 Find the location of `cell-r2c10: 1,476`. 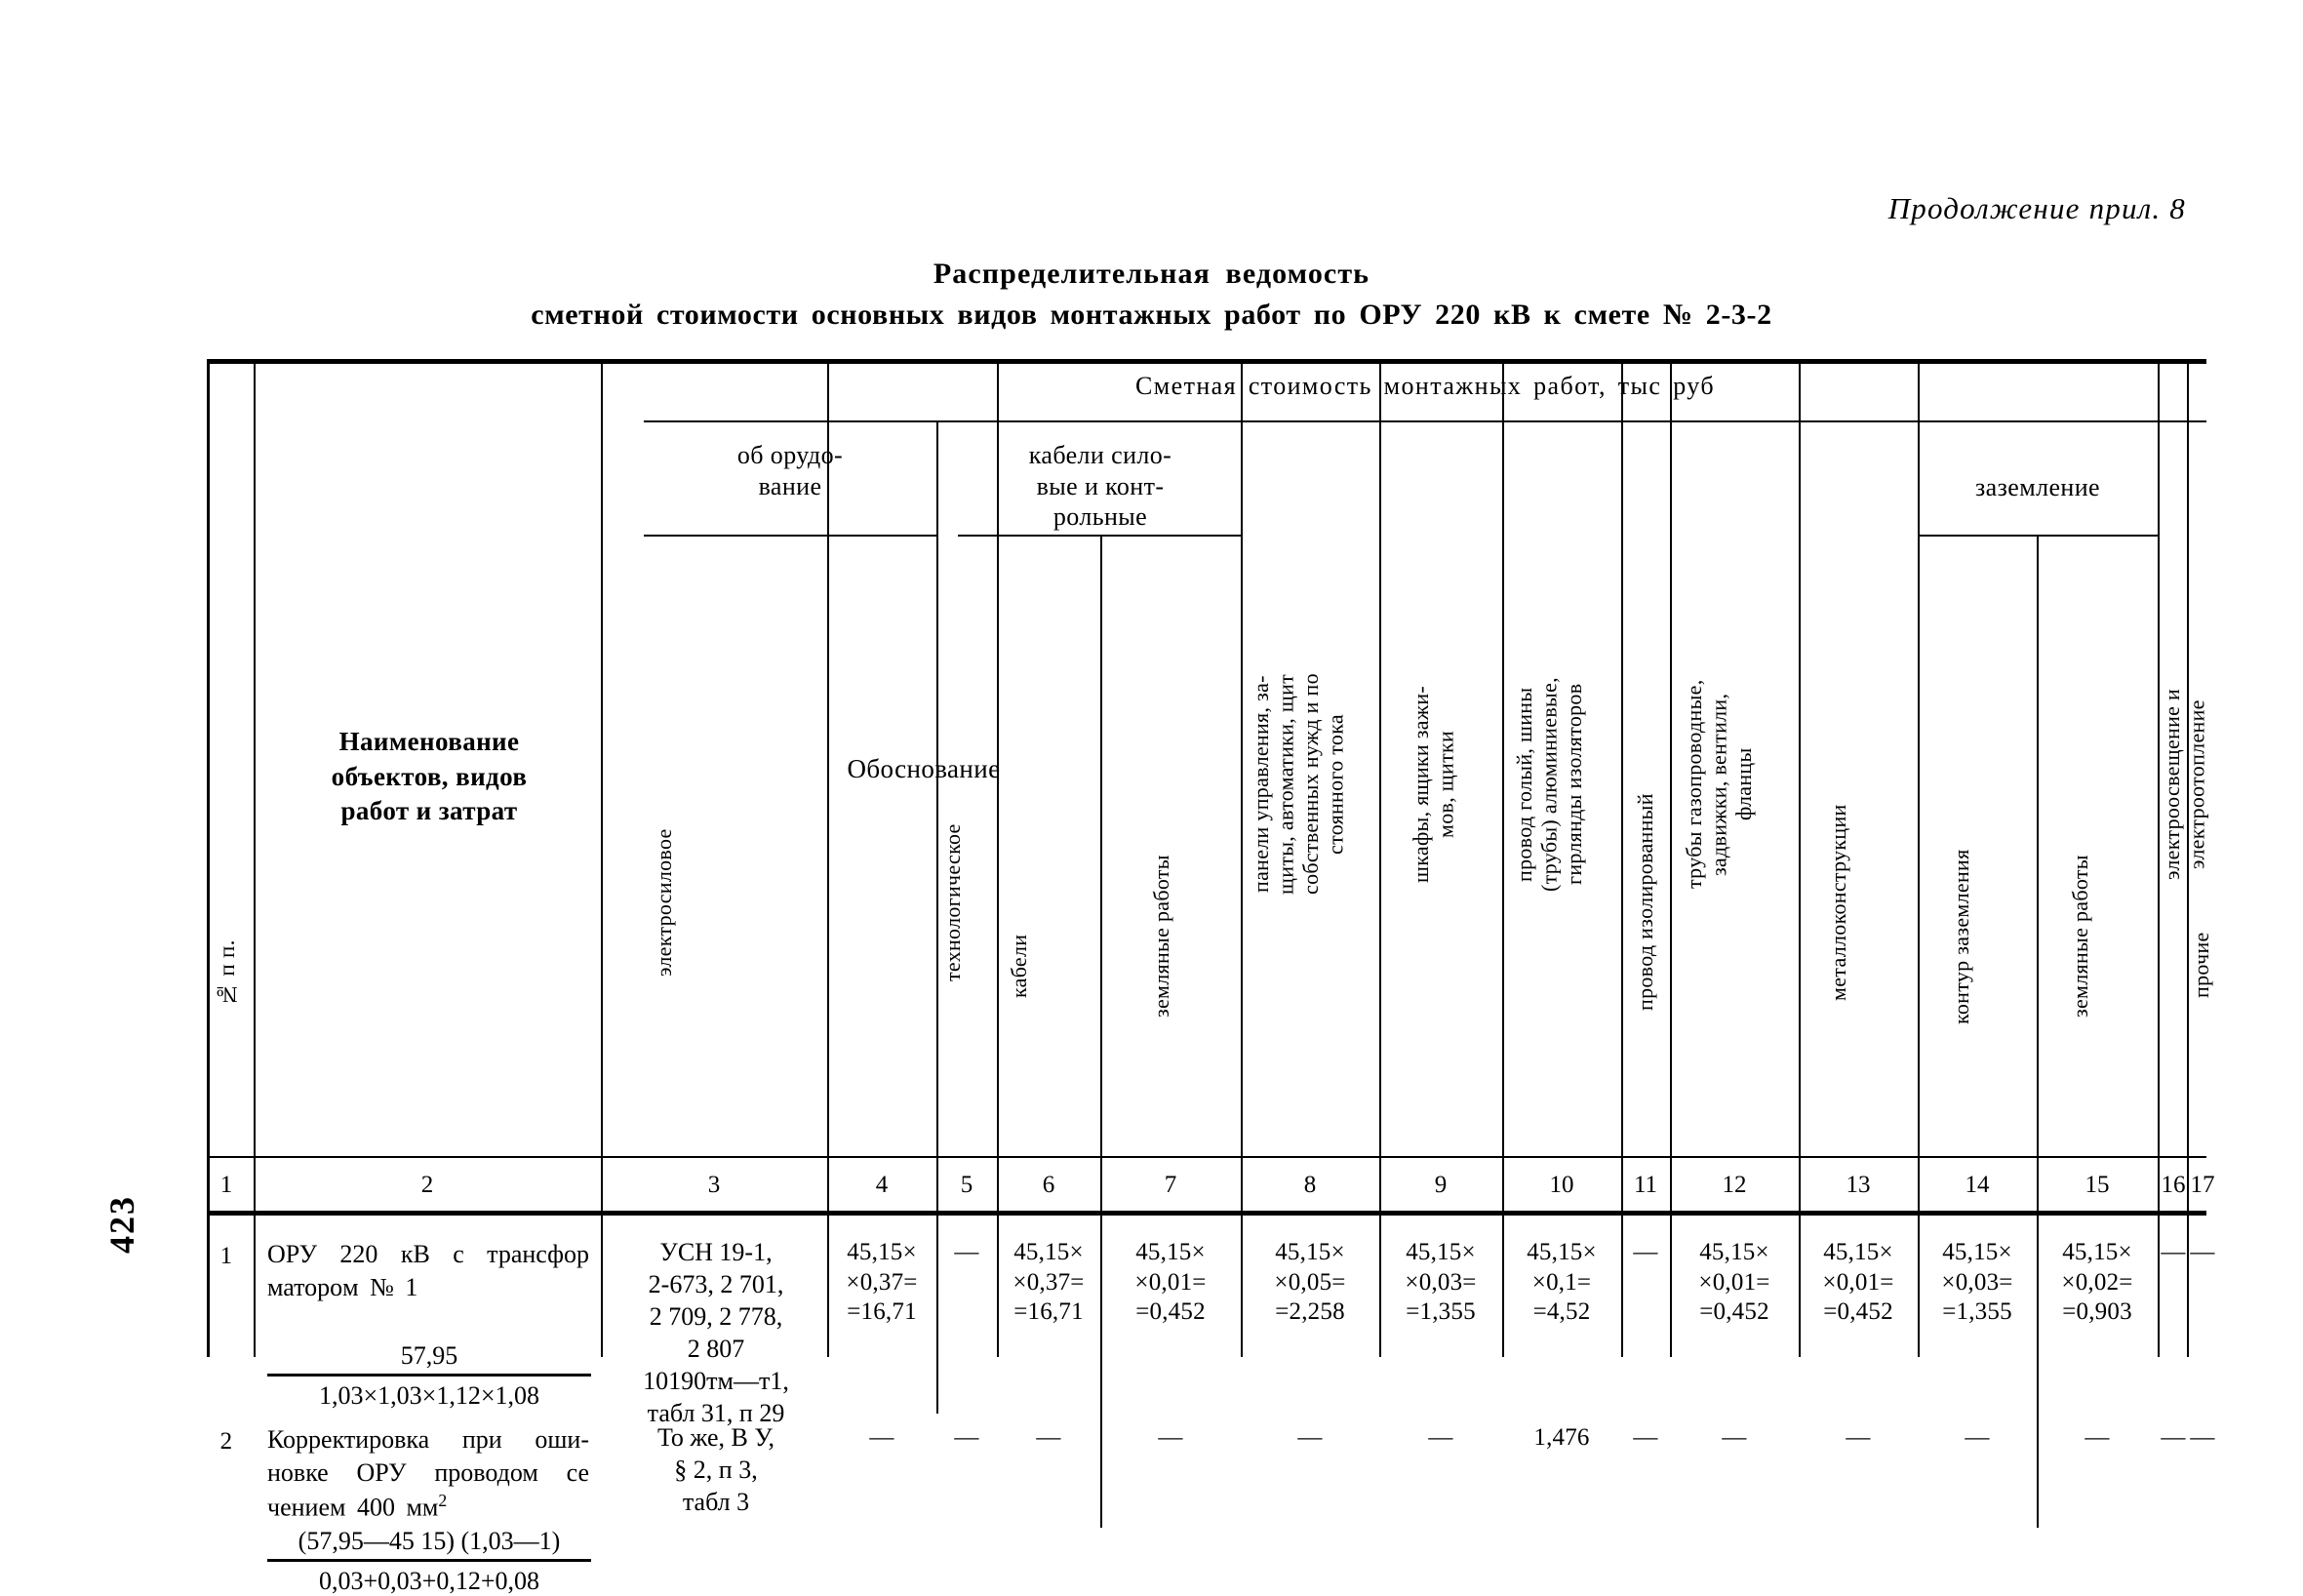

cell-r2c10: 1,476 is located at coordinates (1561, 1437).